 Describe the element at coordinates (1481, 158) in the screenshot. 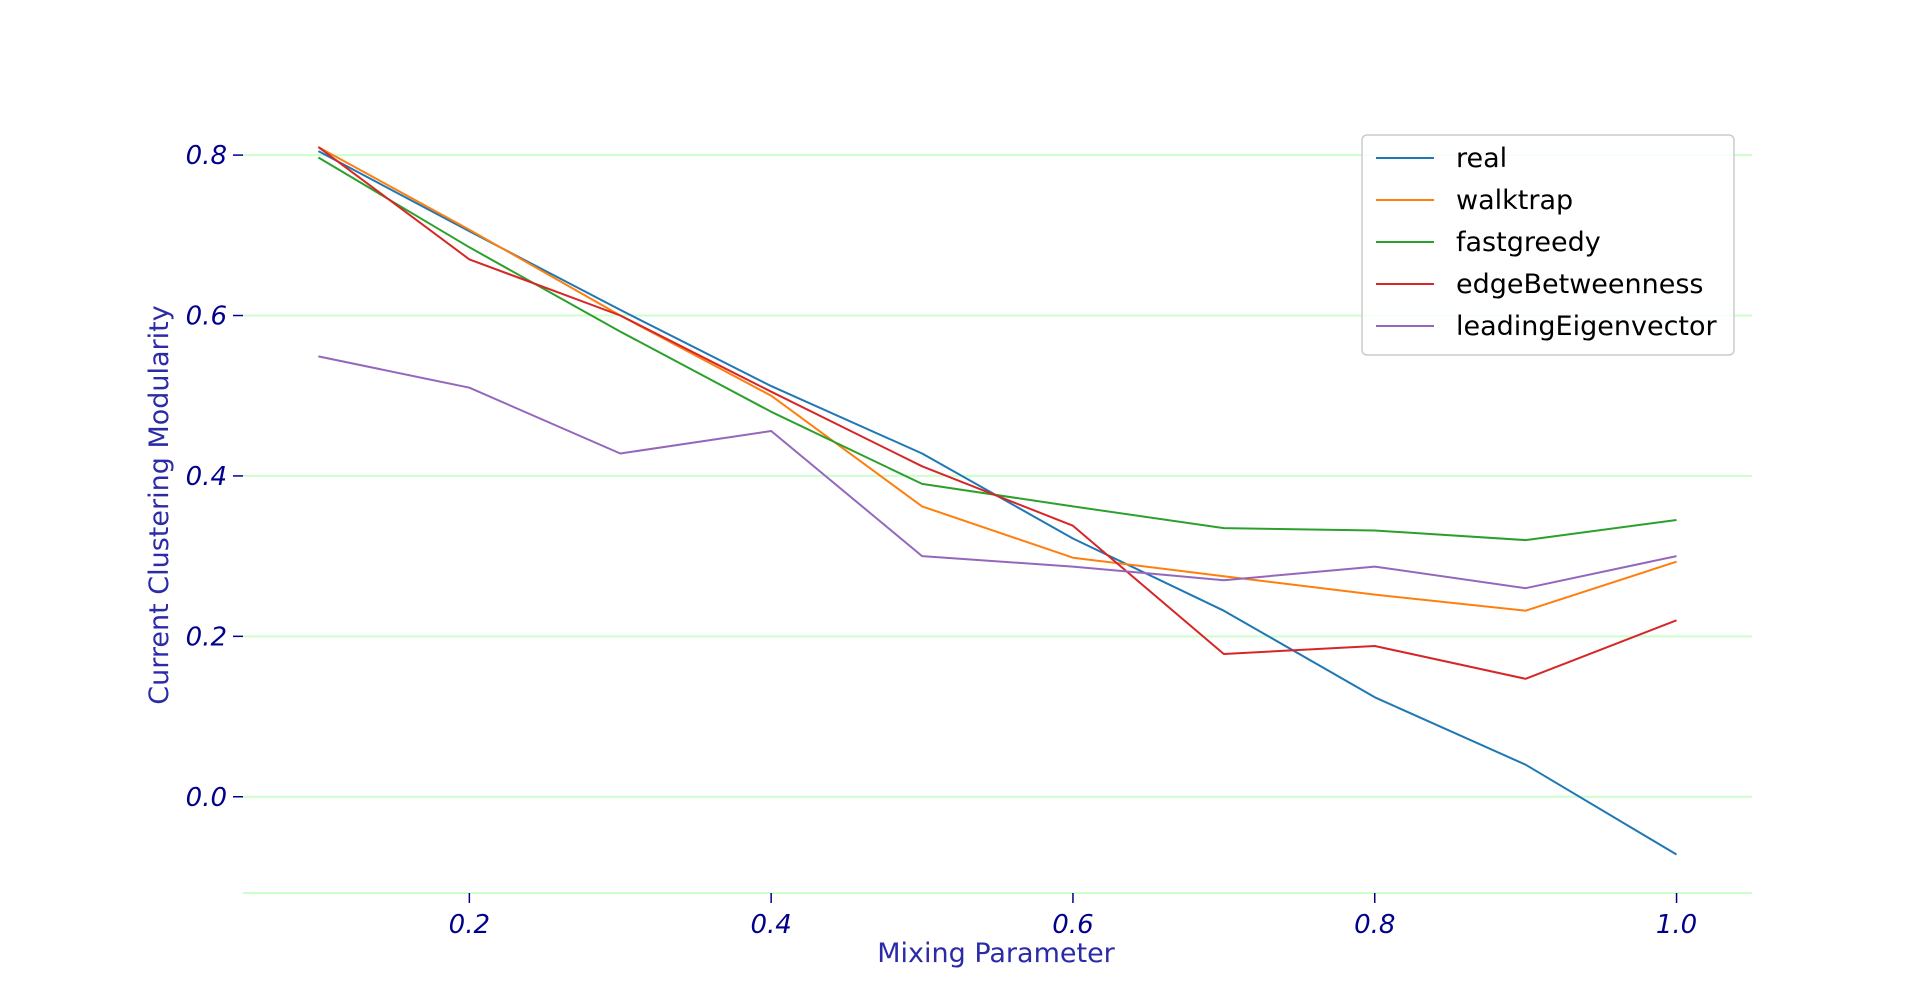

I see `legend-label-real: real` at that location.